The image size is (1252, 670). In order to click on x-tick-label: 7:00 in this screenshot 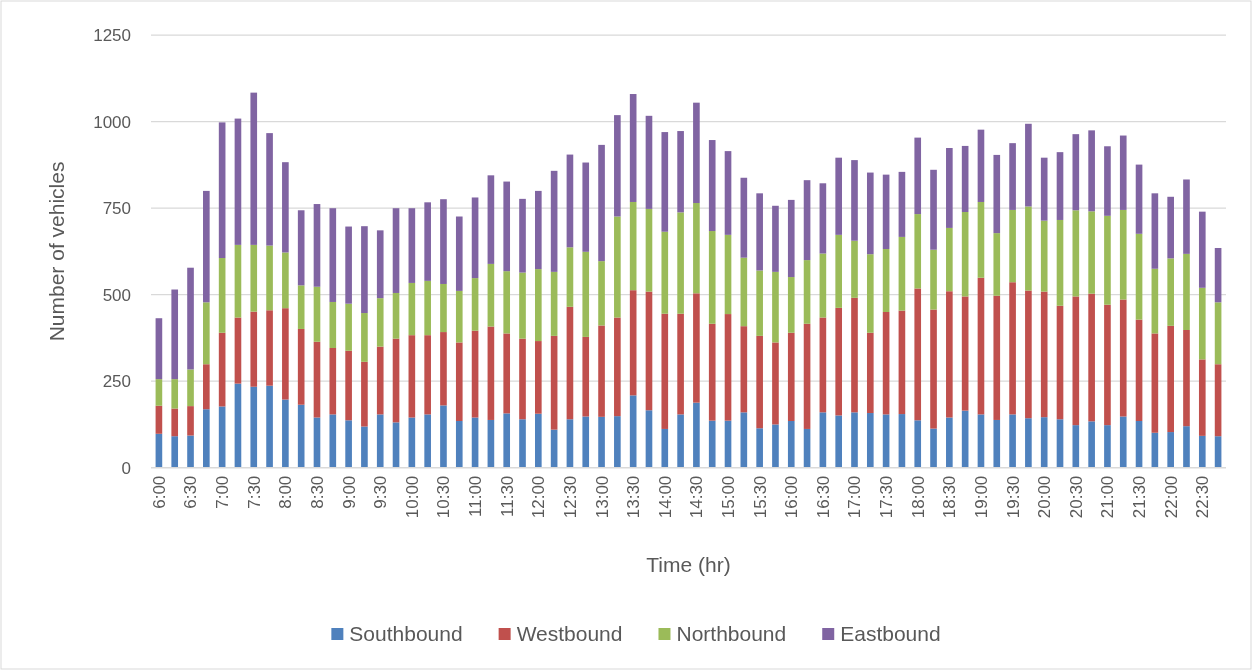, I will do `click(223, 492)`.